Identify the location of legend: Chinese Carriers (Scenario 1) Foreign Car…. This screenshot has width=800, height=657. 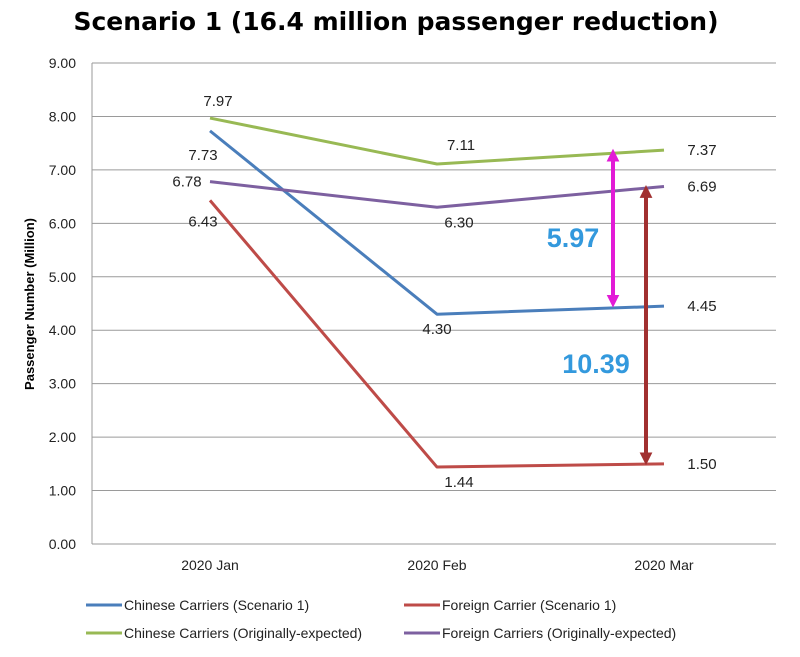
(381, 619).